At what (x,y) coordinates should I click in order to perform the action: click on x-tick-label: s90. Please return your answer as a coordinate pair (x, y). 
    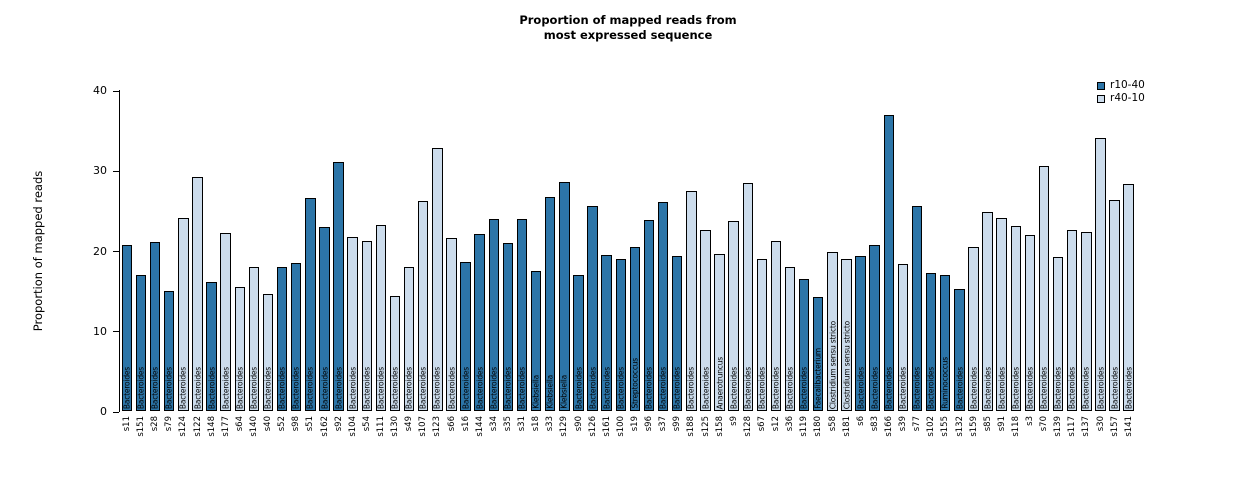
    Looking at the image, I should click on (578, 424).